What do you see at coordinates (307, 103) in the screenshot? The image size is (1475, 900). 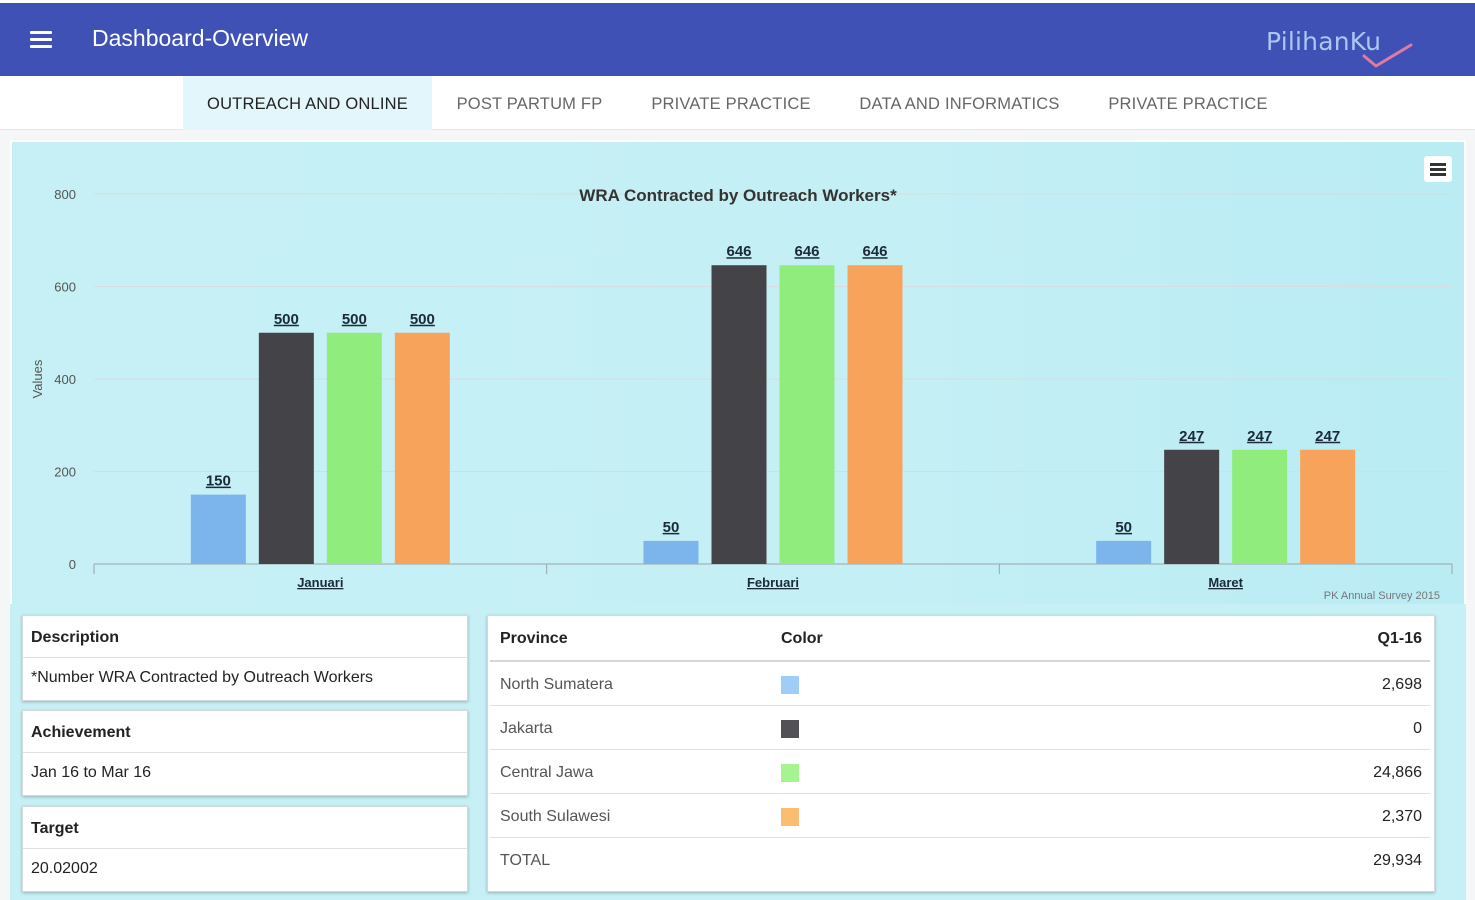 I see `tab-outreach-and-online: OUTREACH AND ONLINE` at bounding box center [307, 103].